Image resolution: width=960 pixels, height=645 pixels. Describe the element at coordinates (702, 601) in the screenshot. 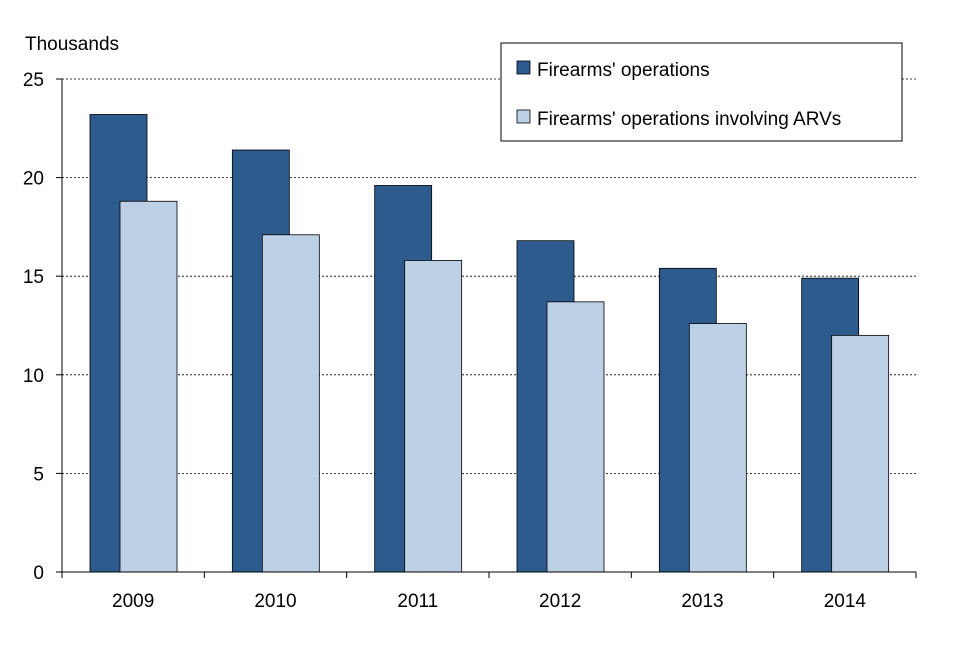

I see `x-tick-label: 2013` at that location.